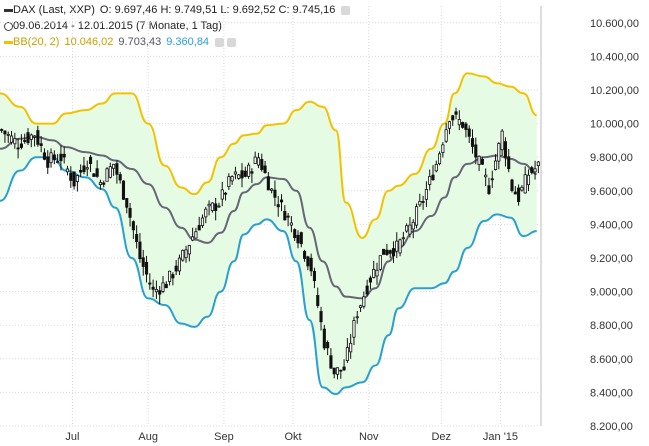 This screenshot has width=649, height=446. Describe the element at coordinates (232, 42) in the screenshot. I see `close-icon` at that location.